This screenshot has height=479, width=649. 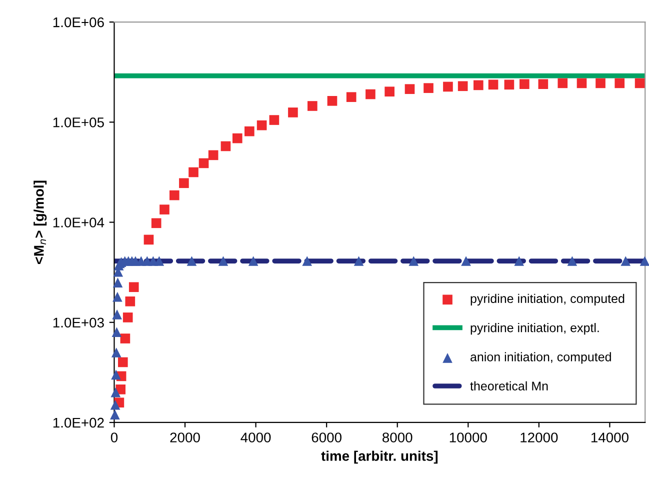 I want to click on y-tick-label: 1.0E+04, so click(x=78, y=223).